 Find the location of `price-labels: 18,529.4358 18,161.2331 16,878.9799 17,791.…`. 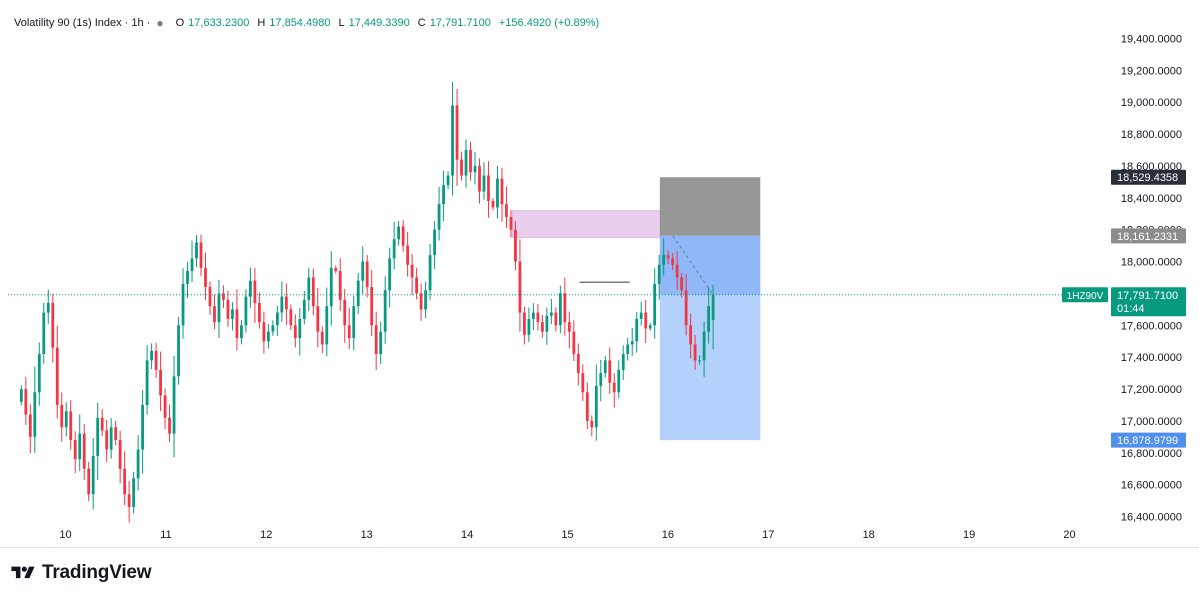

price-labels: 18,529.4358 18,161.2331 16,878.9799 17,791.… is located at coordinates (1124, 308).